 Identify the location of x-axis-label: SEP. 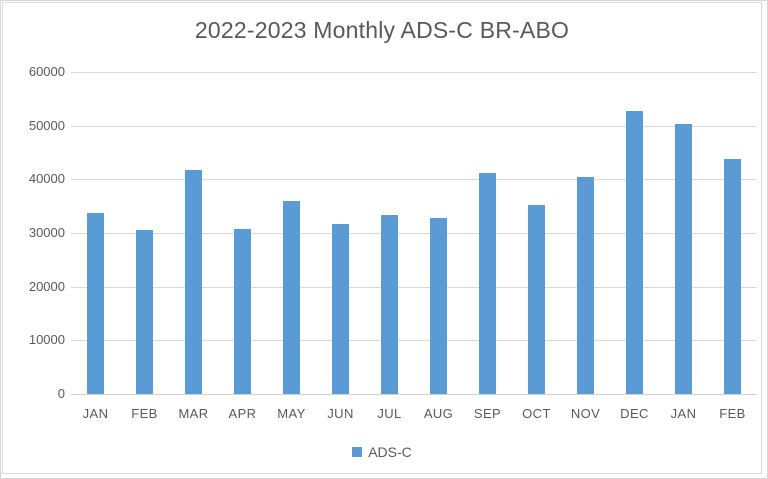
(487, 413).